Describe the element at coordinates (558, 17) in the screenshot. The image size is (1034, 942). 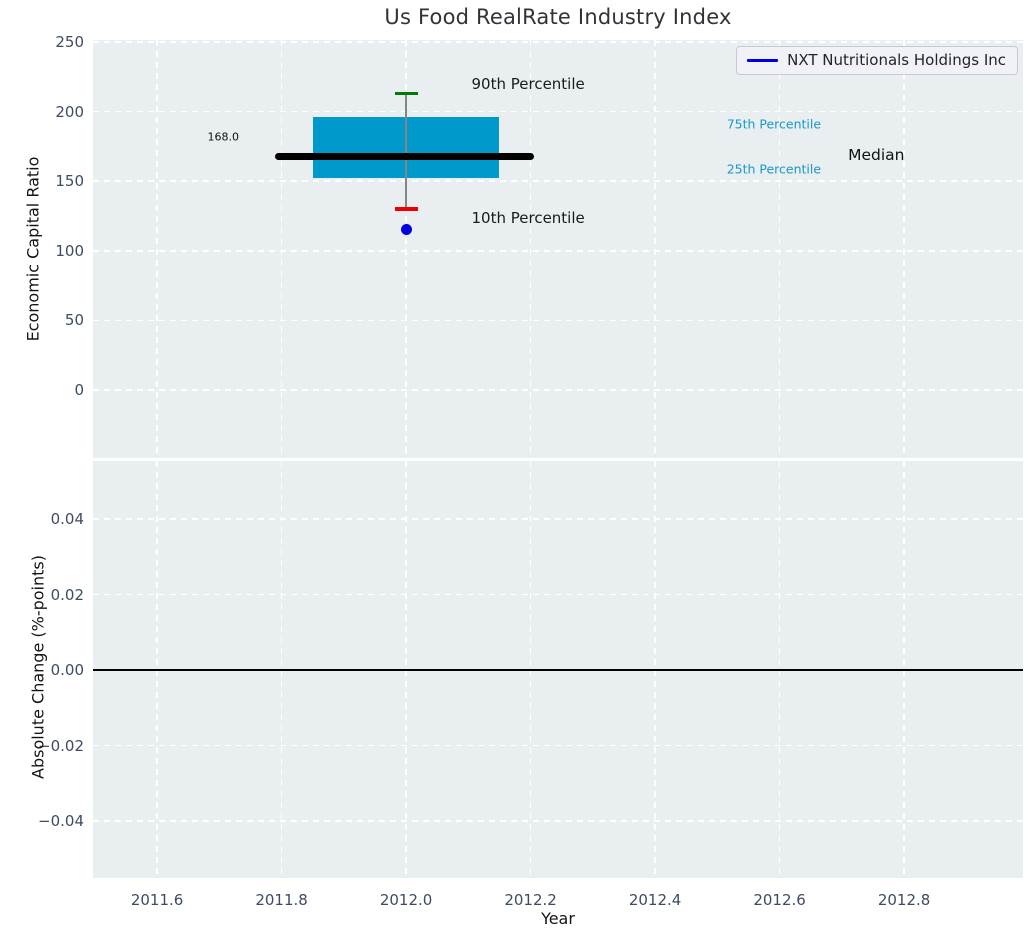
I see `chart-title: Us Food RealRate Industry Index` at that location.